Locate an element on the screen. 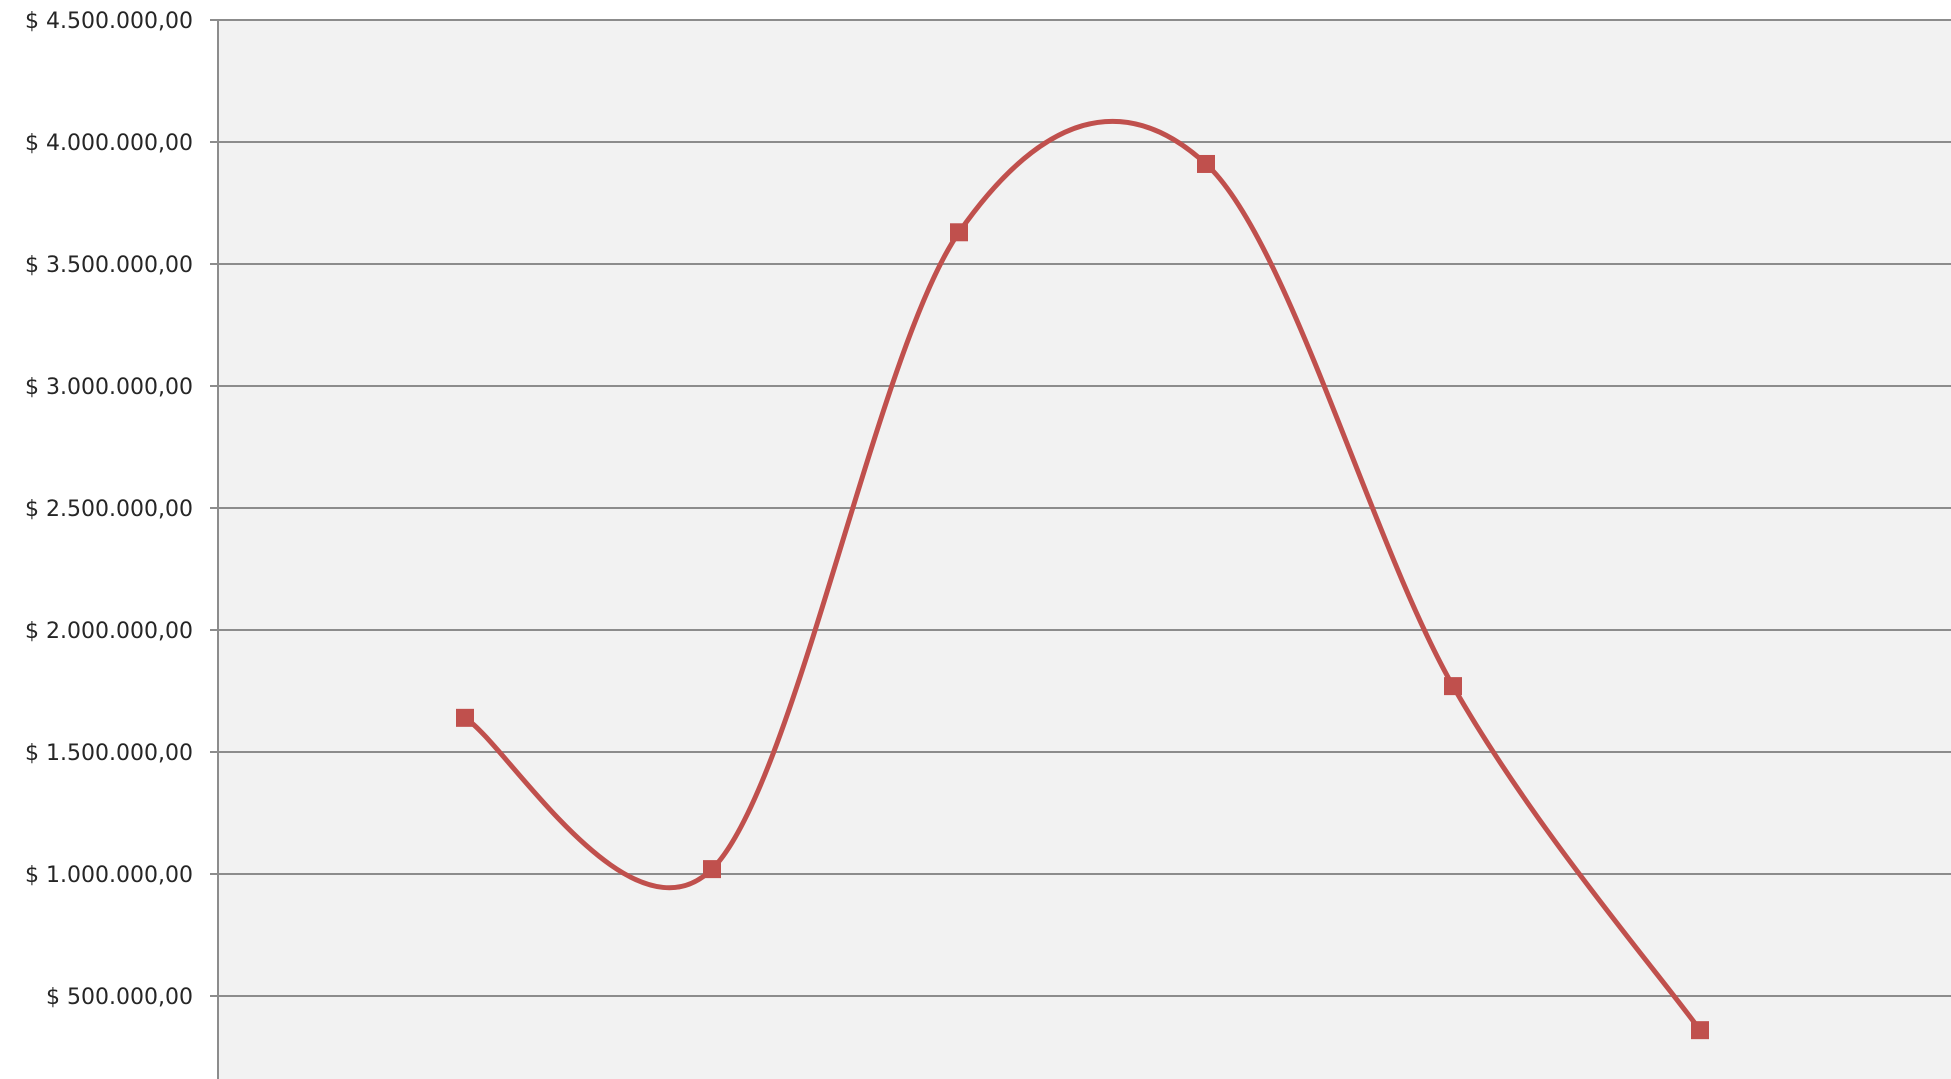 The width and height of the screenshot is (1951, 1079). y-tick-label: $ 3.500.000,00 is located at coordinates (109, 265).